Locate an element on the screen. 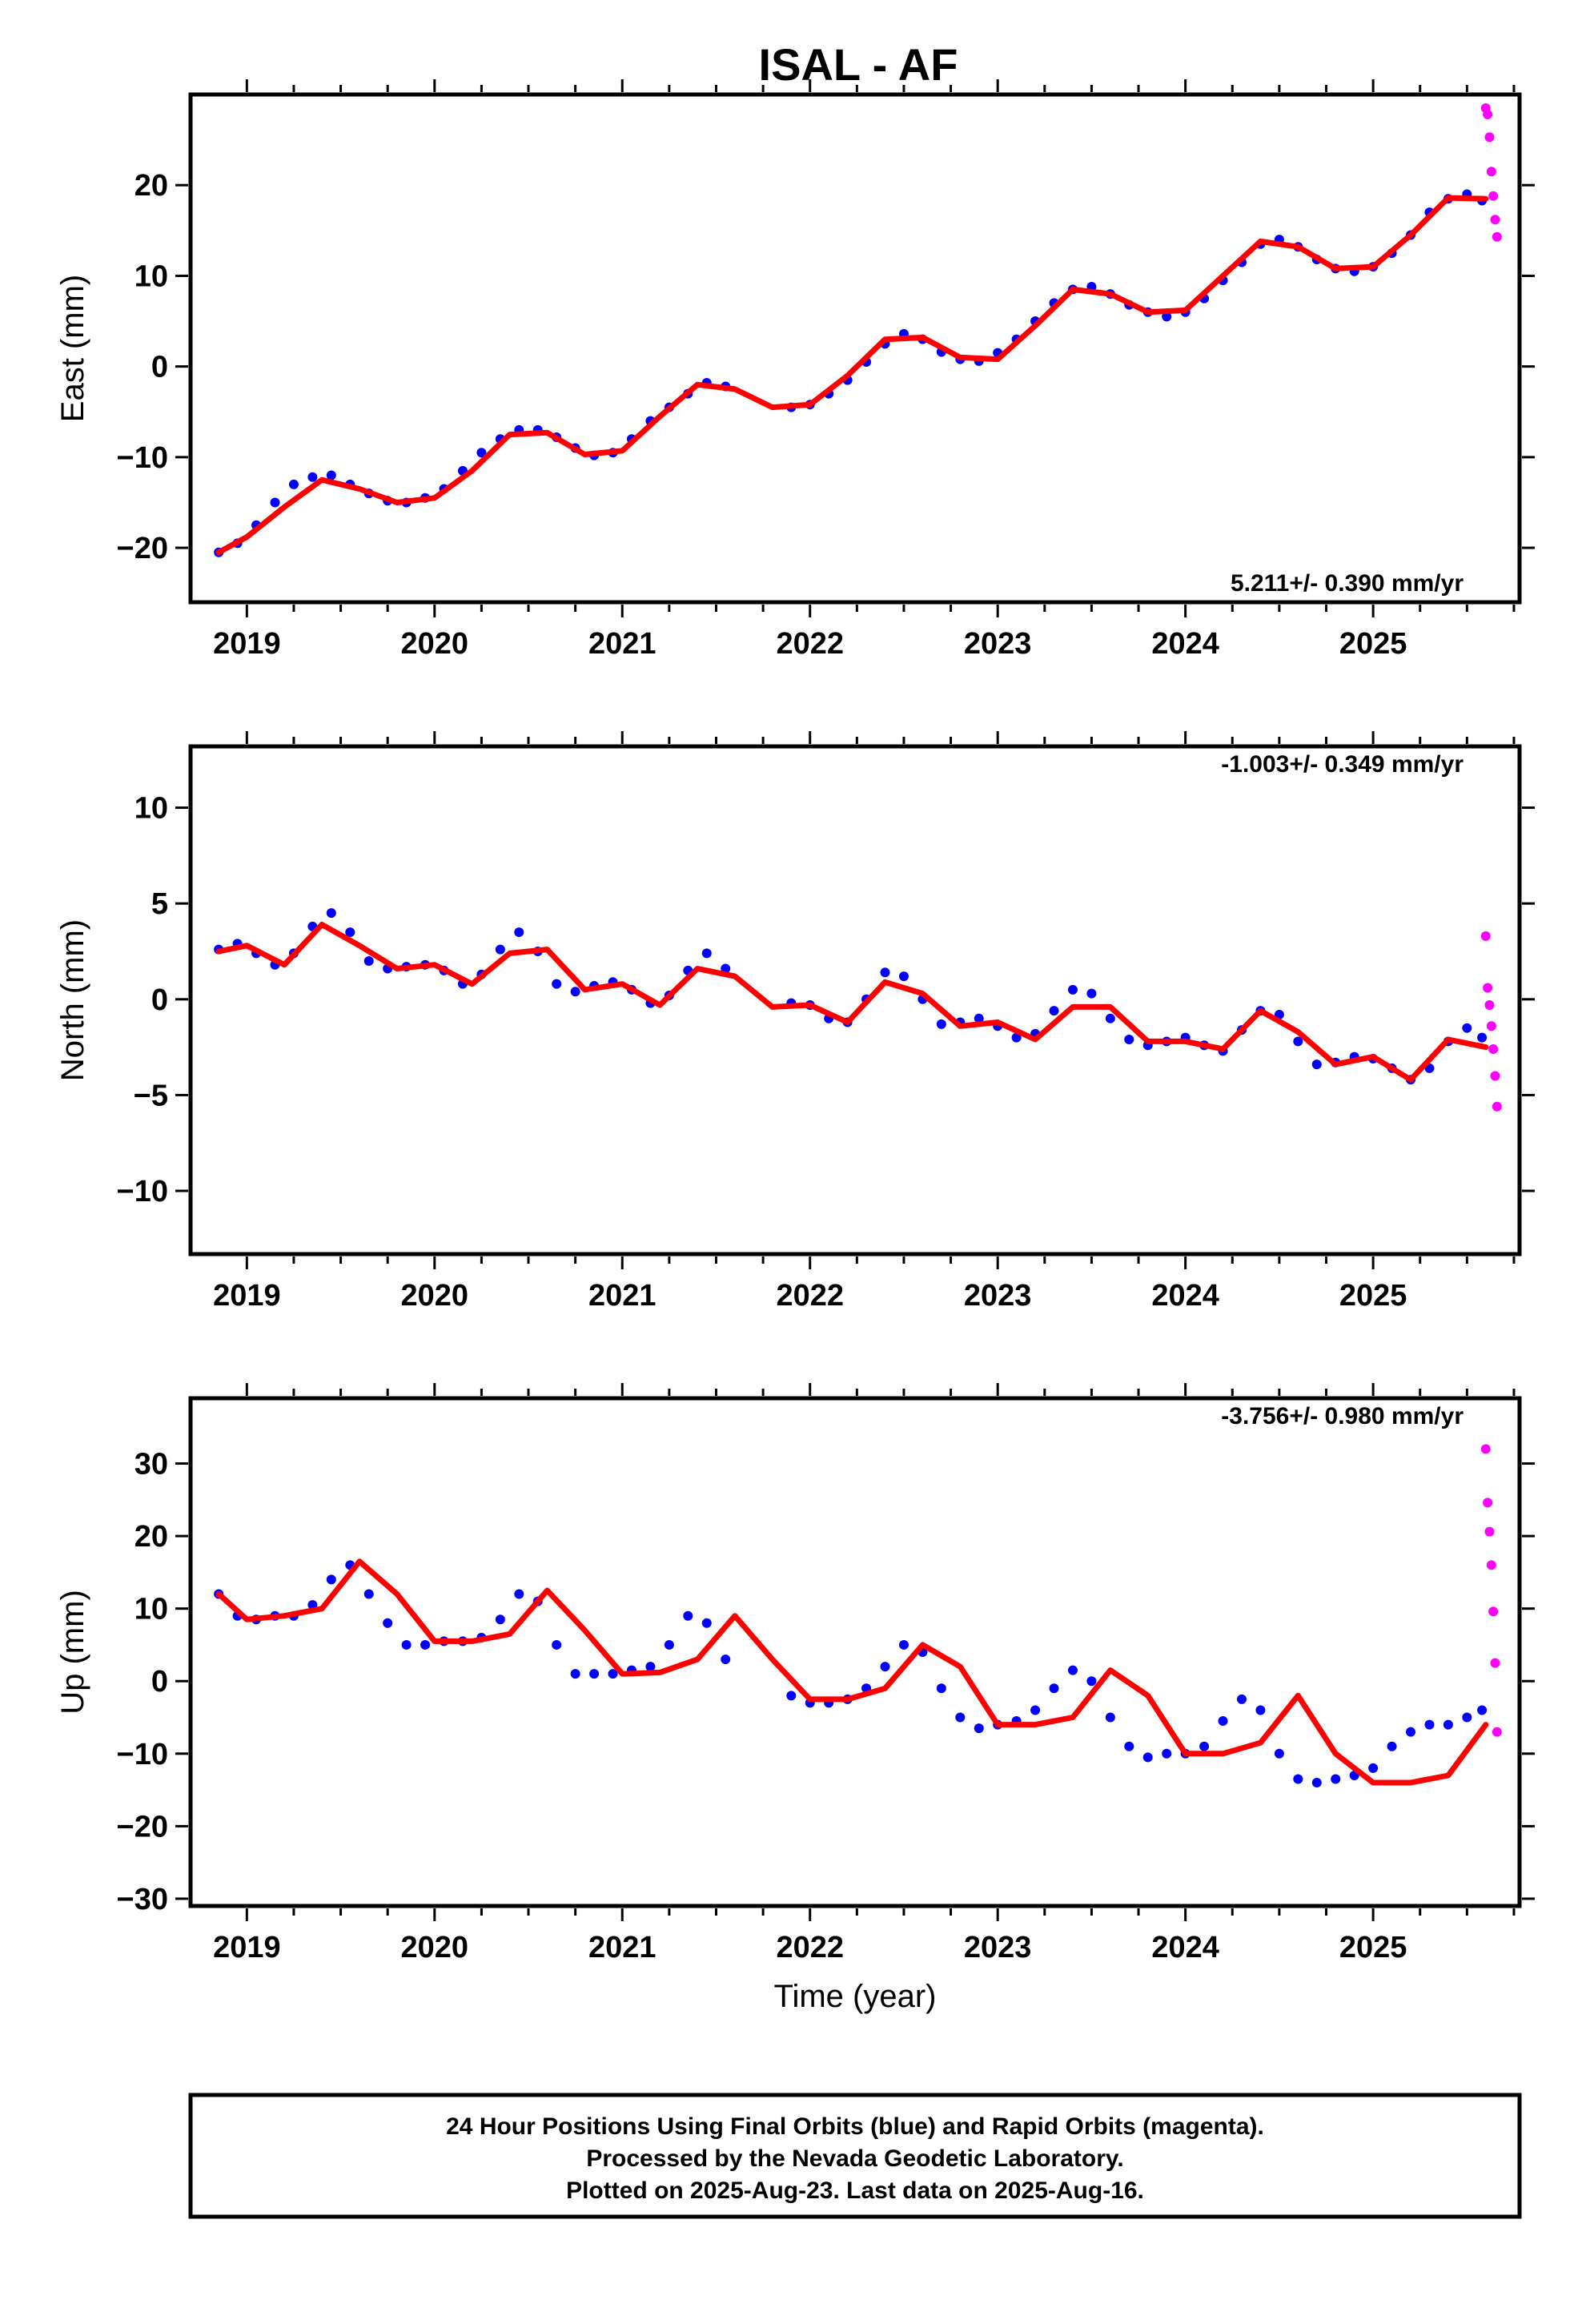  y-tick-label: −5 is located at coordinates (151, 1095).